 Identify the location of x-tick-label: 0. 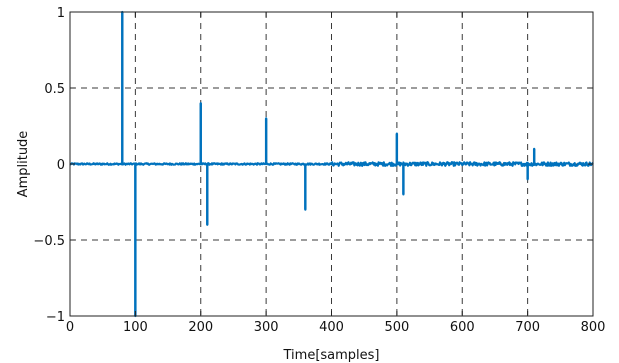
(70, 327).